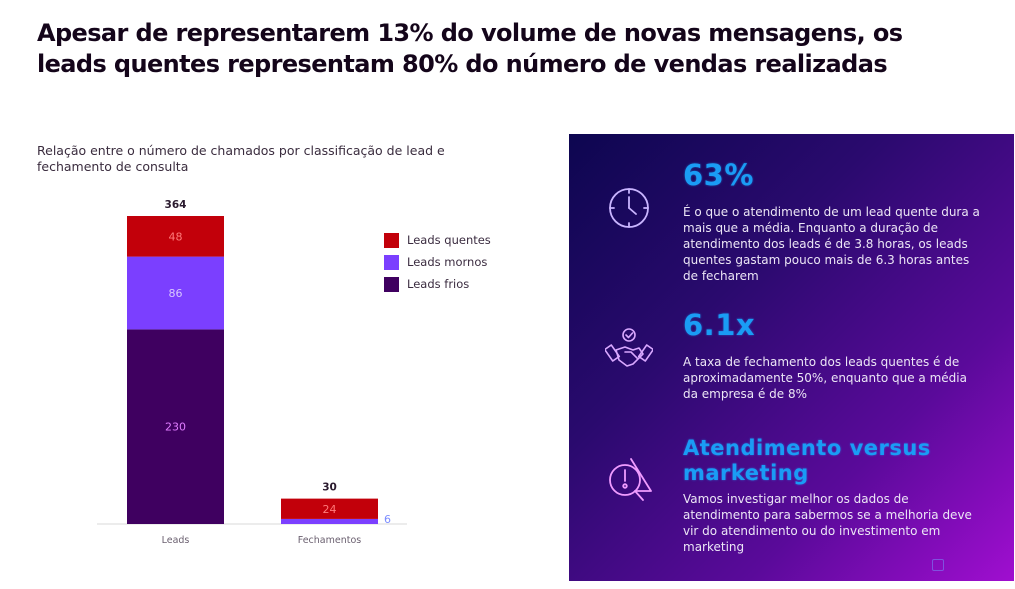 Image resolution: width=1015 pixels, height=589 pixels. I want to click on warning-search-icon, so click(630, 479).